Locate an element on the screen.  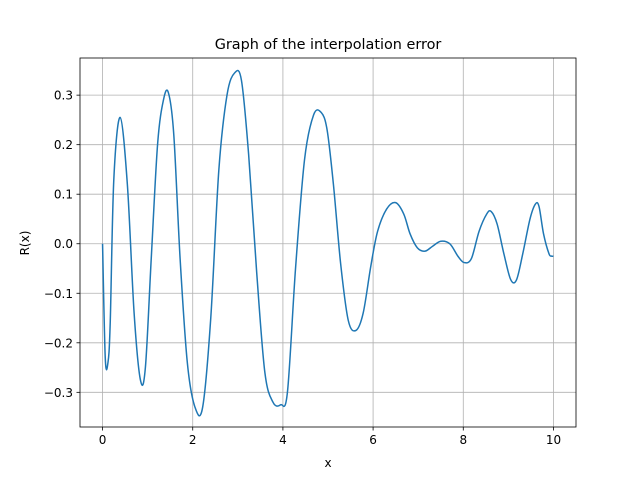
x-axis-label: x is located at coordinates (327, 463).